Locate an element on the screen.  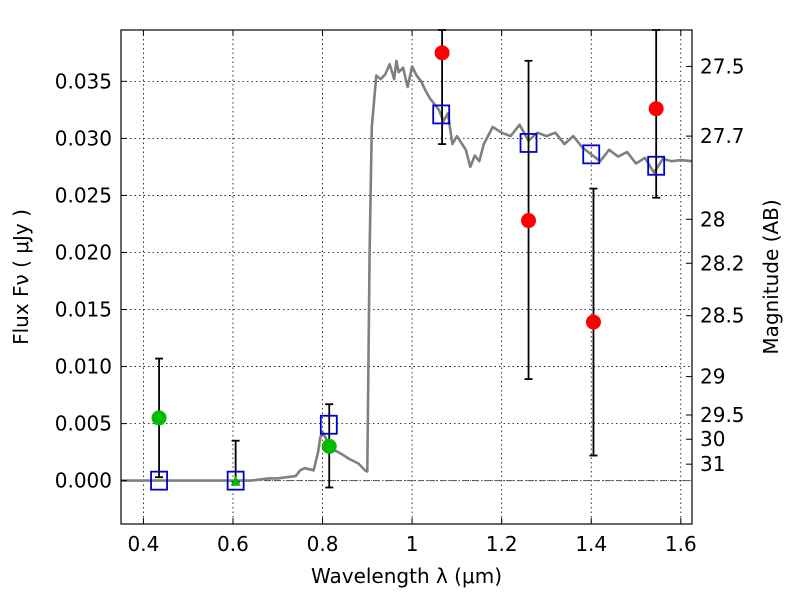
y2-tick-label: 28.2 is located at coordinates (722, 263).